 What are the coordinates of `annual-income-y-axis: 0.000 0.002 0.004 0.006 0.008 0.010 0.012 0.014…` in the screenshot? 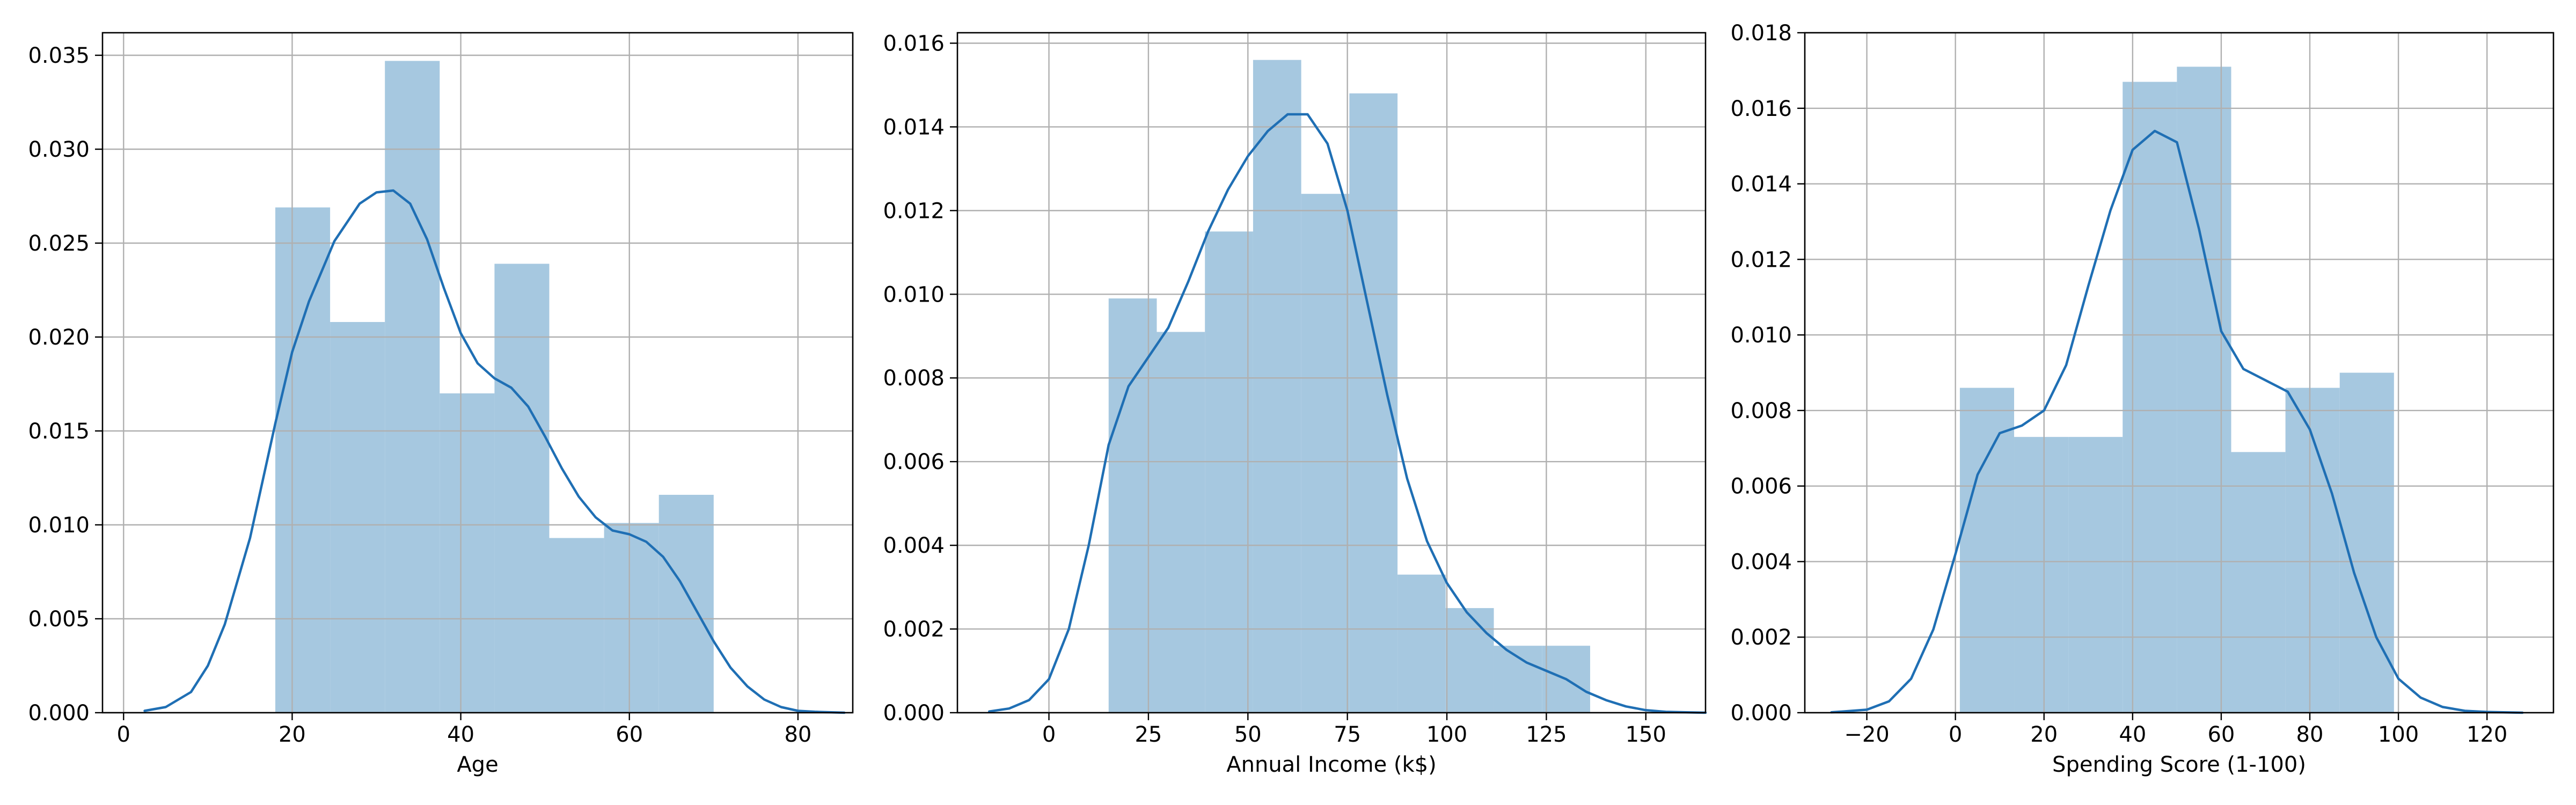 It's located at (920, 378).